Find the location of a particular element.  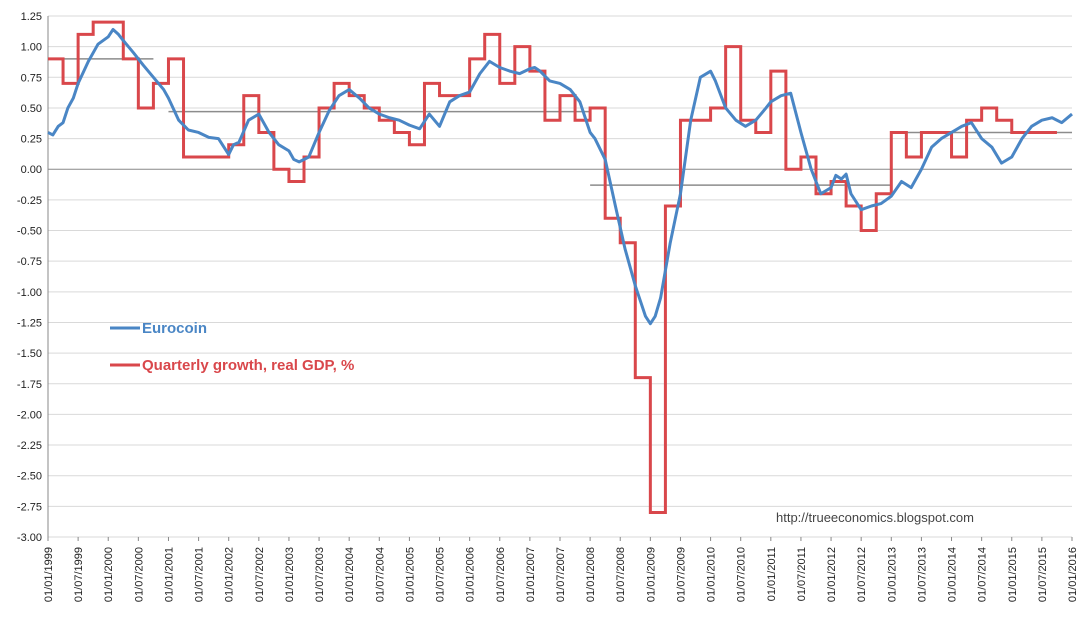

source-url: http://trueeconomics.blogspot.com is located at coordinates (875, 517).